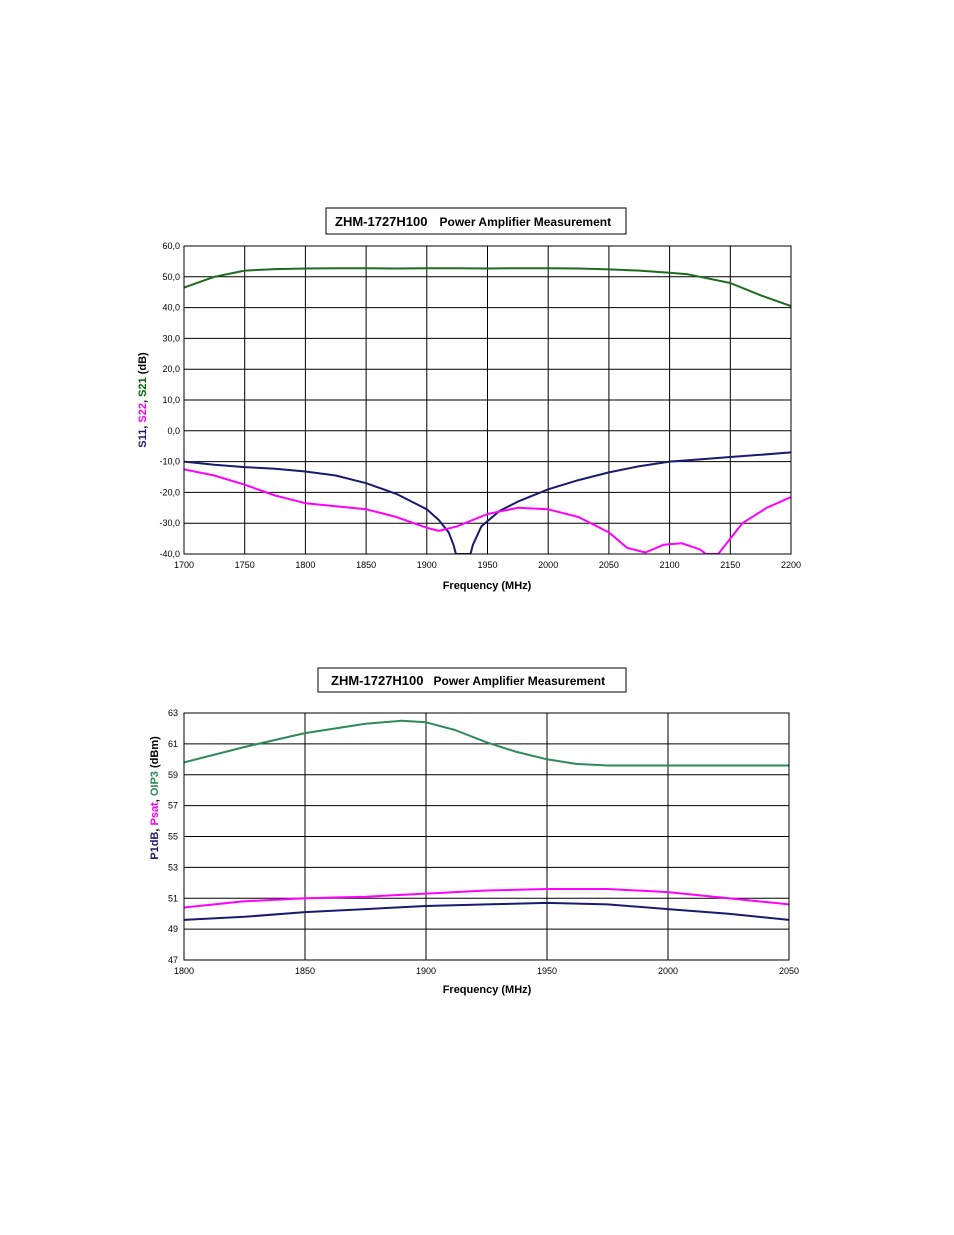 This screenshot has width=954, height=1235. What do you see at coordinates (173, 867) in the screenshot?
I see `y-tick-label: 53` at bounding box center [173, 867].